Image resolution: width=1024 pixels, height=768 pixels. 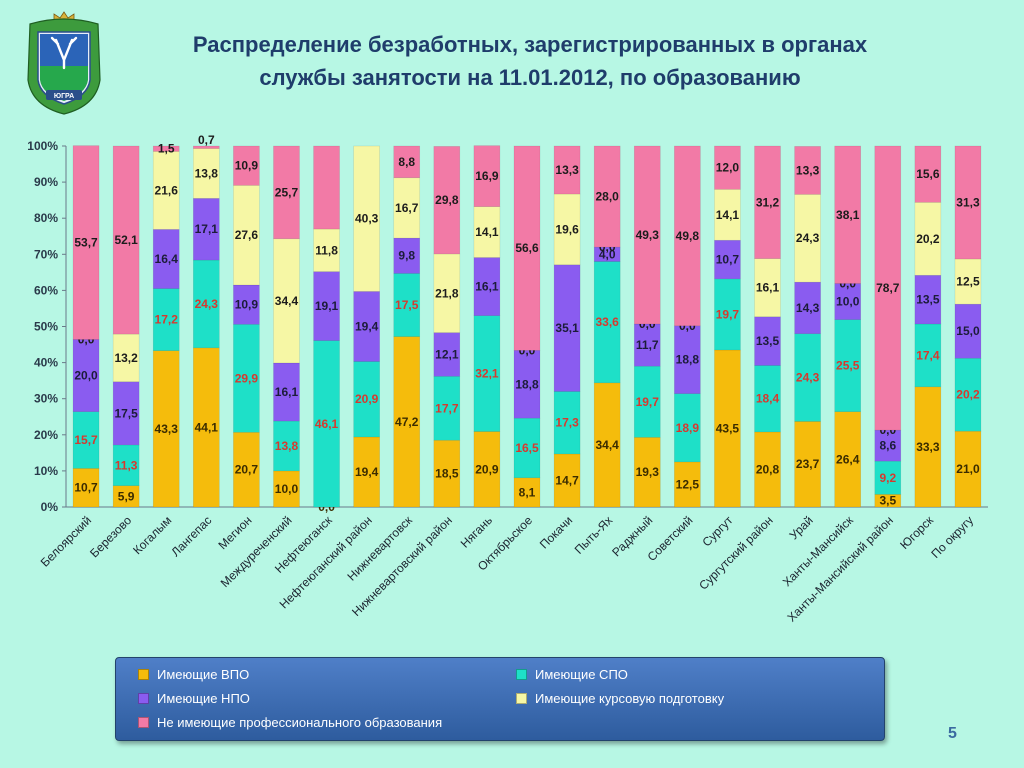 What do you see at coordinates (203, 675) in the screenshot?
I see `legend-label: Имеющие ВПО` at bounding box center [203, 675].